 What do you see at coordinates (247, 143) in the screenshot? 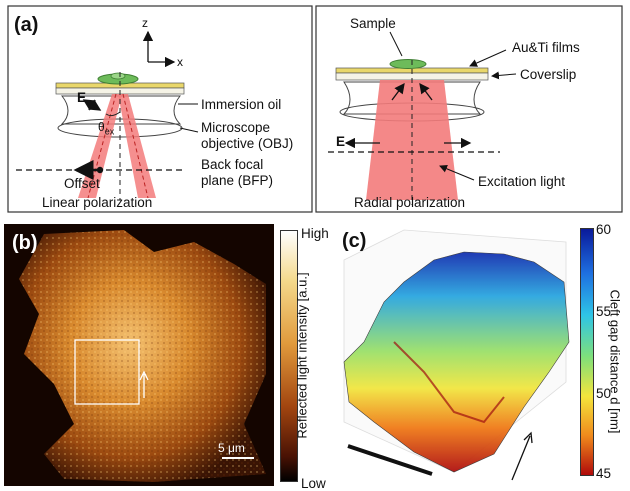
I see `objective-label-line2: objective (OBJ)` at bounding box center [247, 143].